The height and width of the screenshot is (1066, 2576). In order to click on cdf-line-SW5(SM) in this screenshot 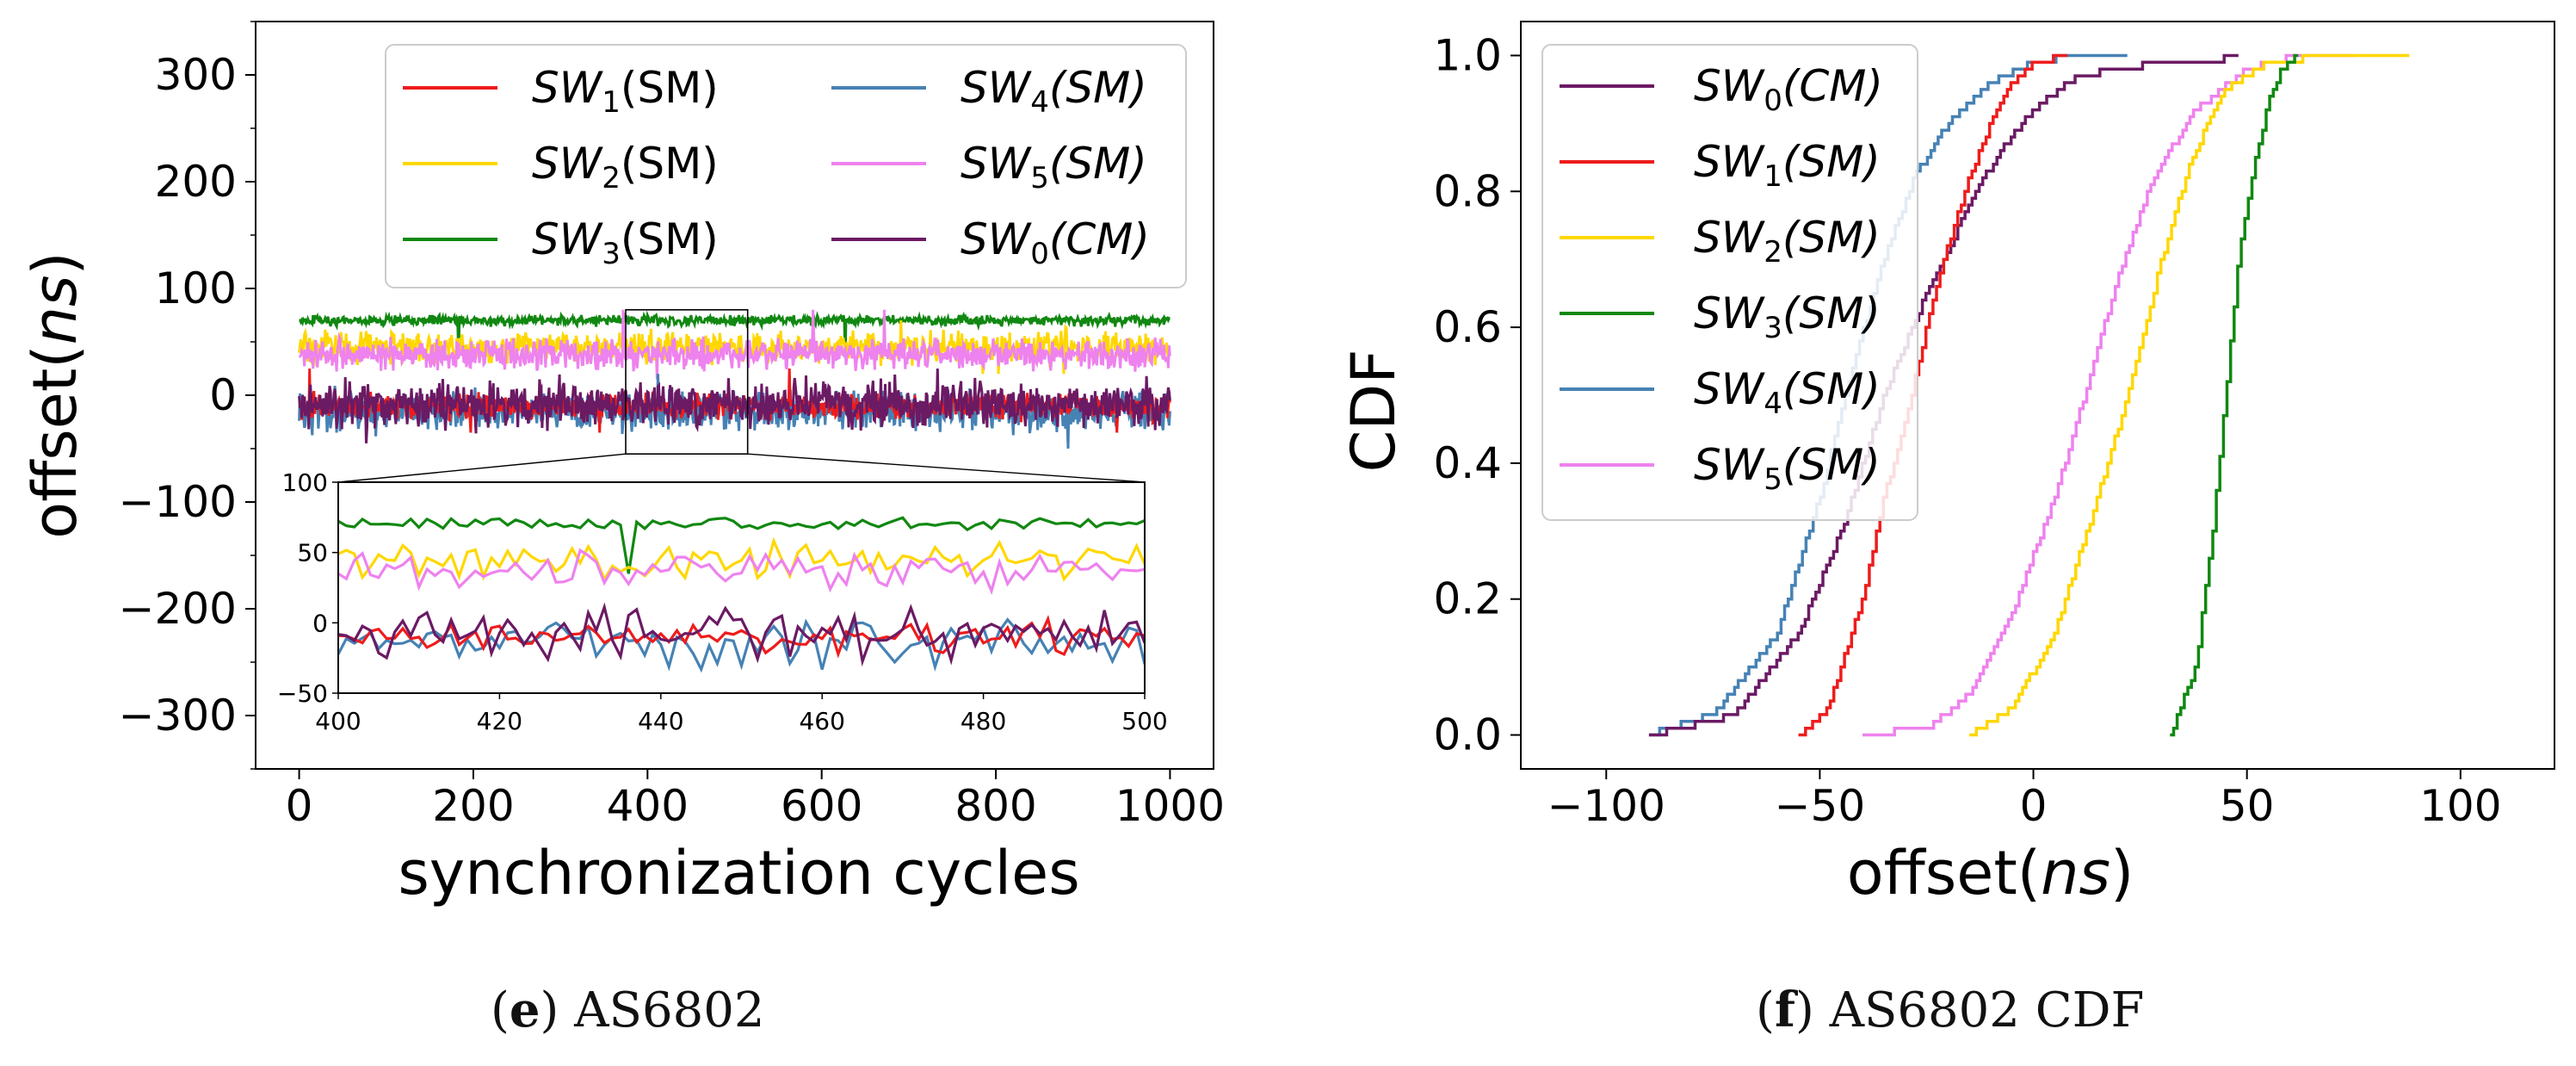, I will do `click(2108, 395)`.